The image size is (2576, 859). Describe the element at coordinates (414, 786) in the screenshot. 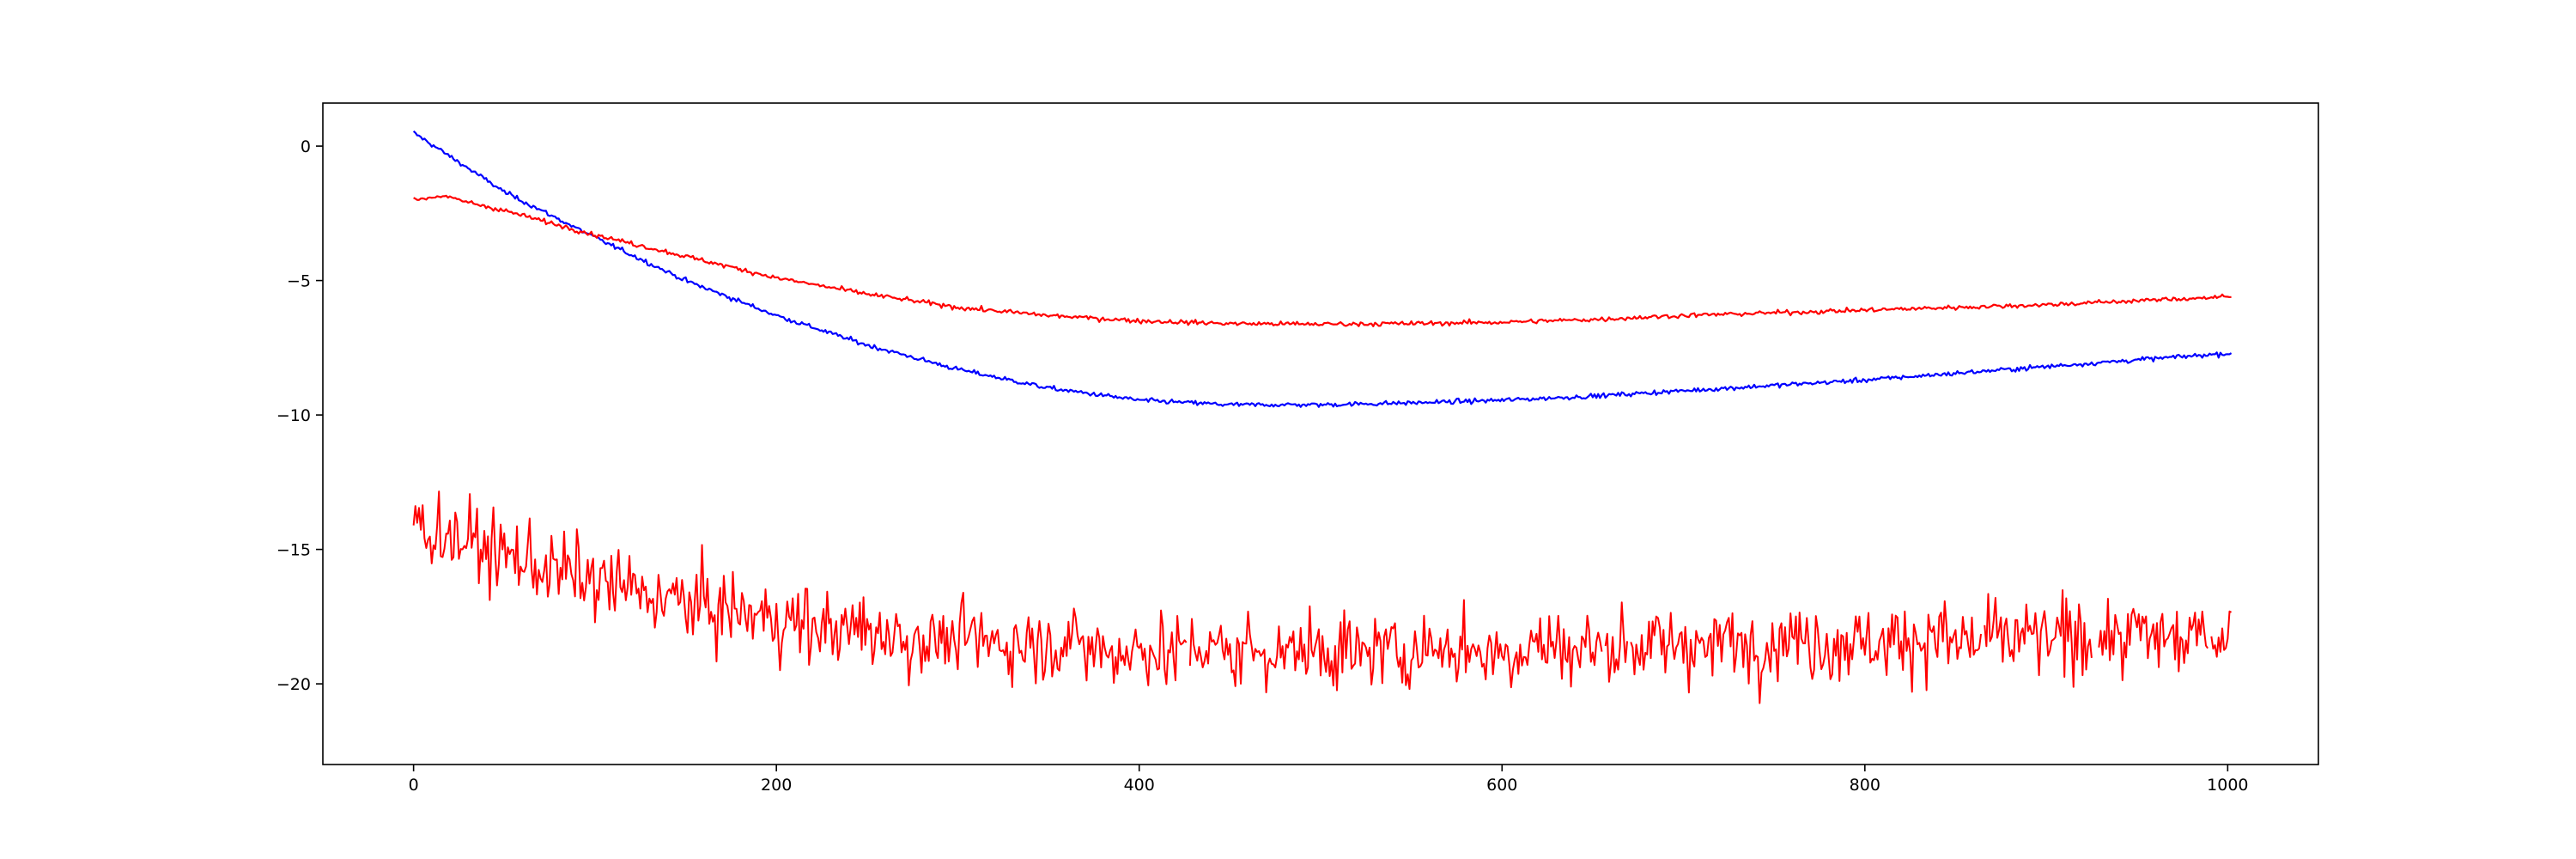

I see `x-tick-label: 0` at that location.